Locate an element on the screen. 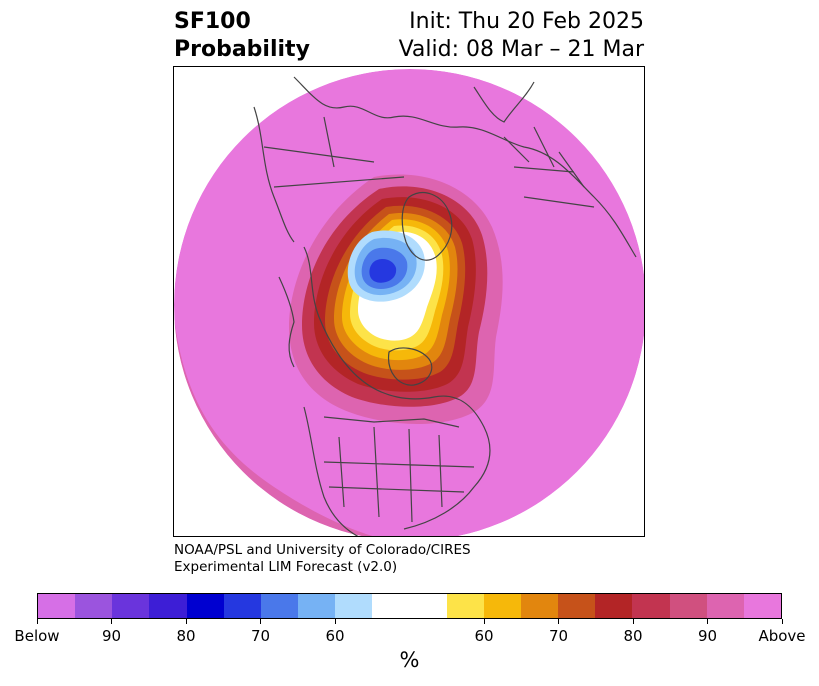 This screenshot has width=819, height=686. colorbar-ticks: Below 90 80 70 60 60 70 80 90 Above is located at coordinates (410, 634).